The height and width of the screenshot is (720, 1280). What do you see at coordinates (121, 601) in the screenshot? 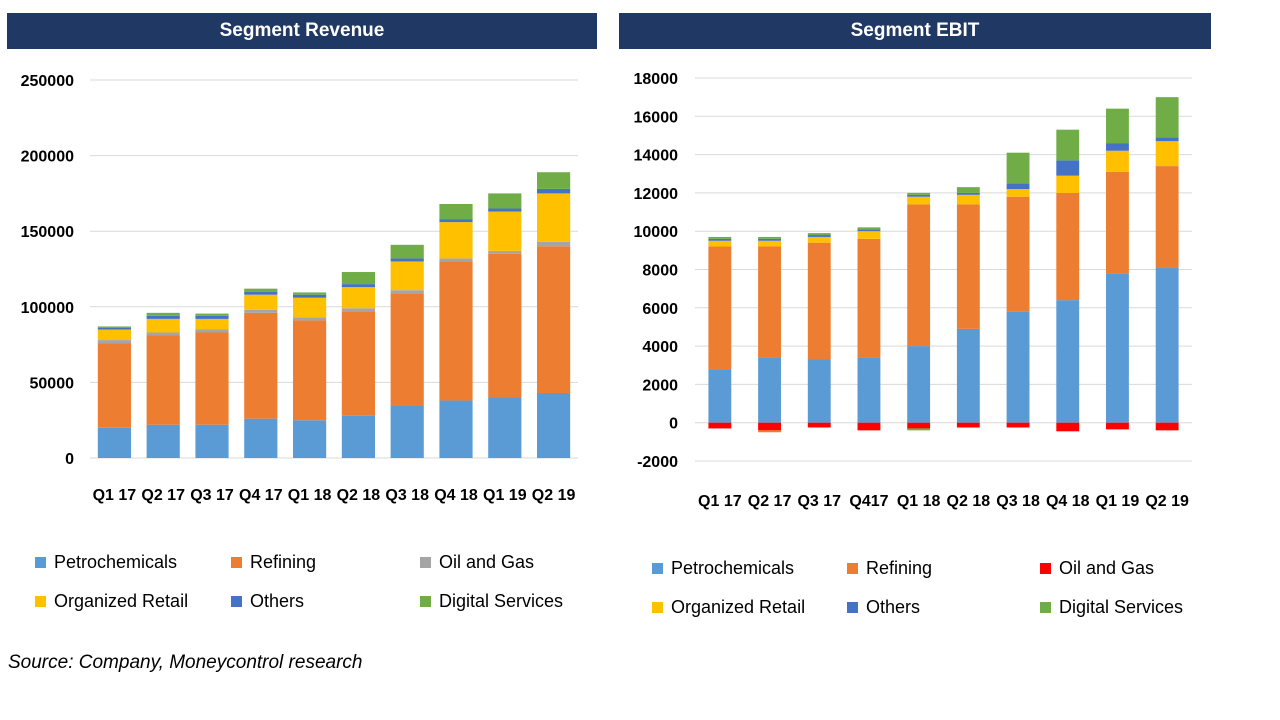
I see `legend-label: Organized Retail` at bounding box center [121, 601].